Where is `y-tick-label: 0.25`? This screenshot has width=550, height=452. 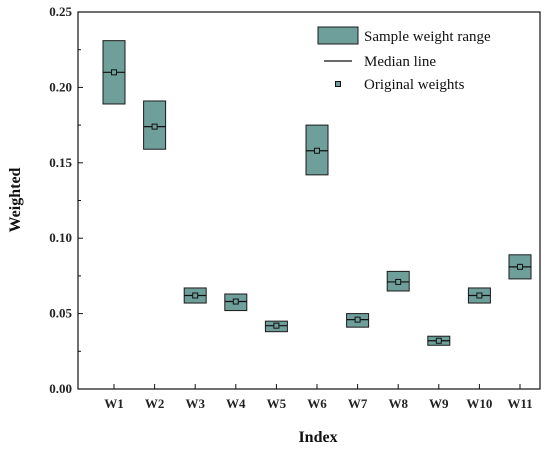 y-tick-label: 0.25 is located at coordinates (60, 11).